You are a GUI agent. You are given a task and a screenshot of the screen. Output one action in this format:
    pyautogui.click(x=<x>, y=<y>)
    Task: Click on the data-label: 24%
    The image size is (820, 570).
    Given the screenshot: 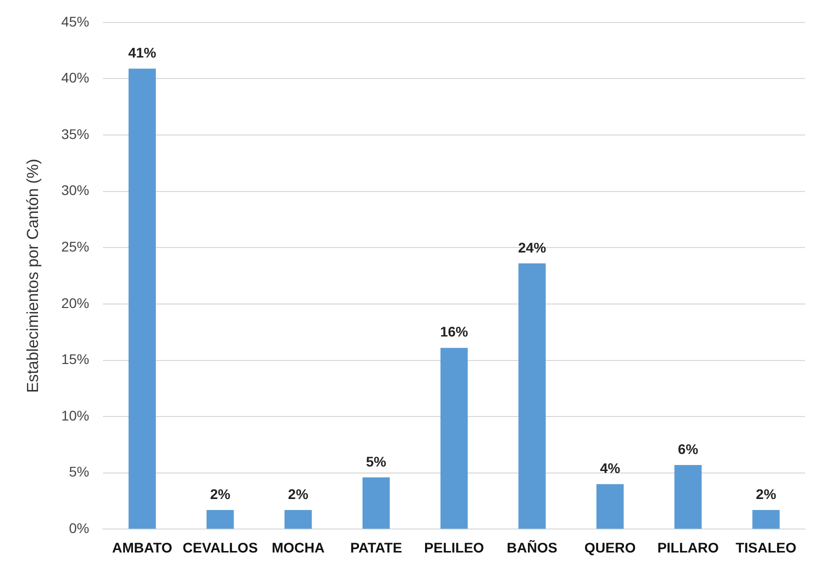 What is the action you would take?
    pyautogui.click(x=532, y=247)
    